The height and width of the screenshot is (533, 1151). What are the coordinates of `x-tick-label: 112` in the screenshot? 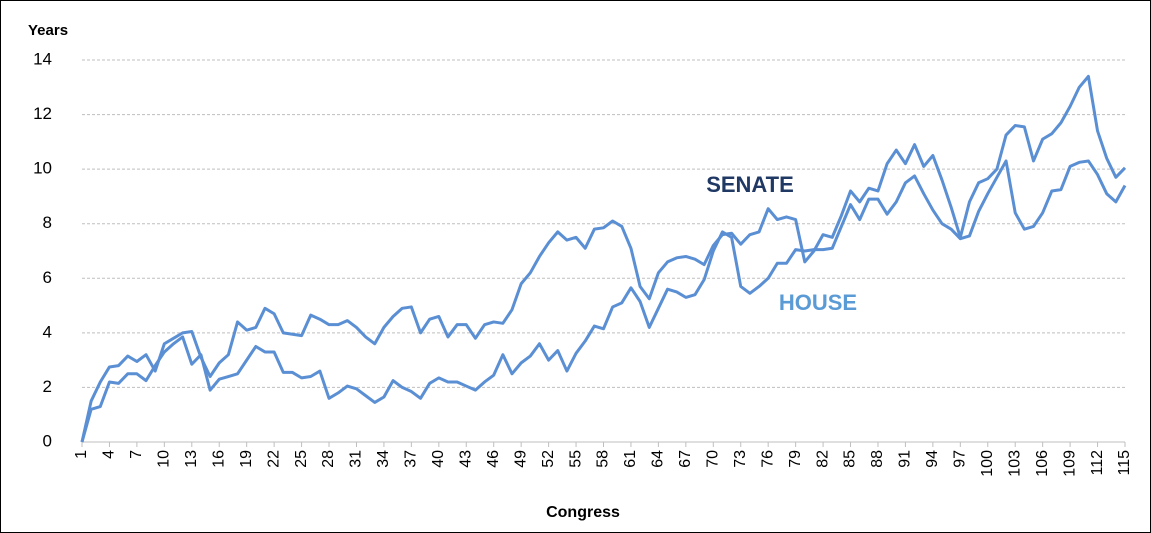 It's located at (1097, 463).